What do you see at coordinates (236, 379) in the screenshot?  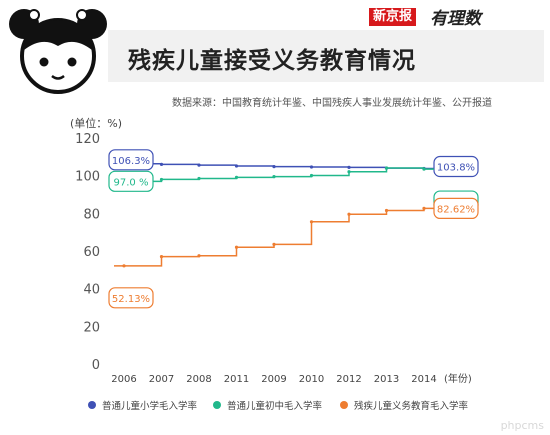 I see `x-tick-label: 2011` at bounding box center [236, 379].